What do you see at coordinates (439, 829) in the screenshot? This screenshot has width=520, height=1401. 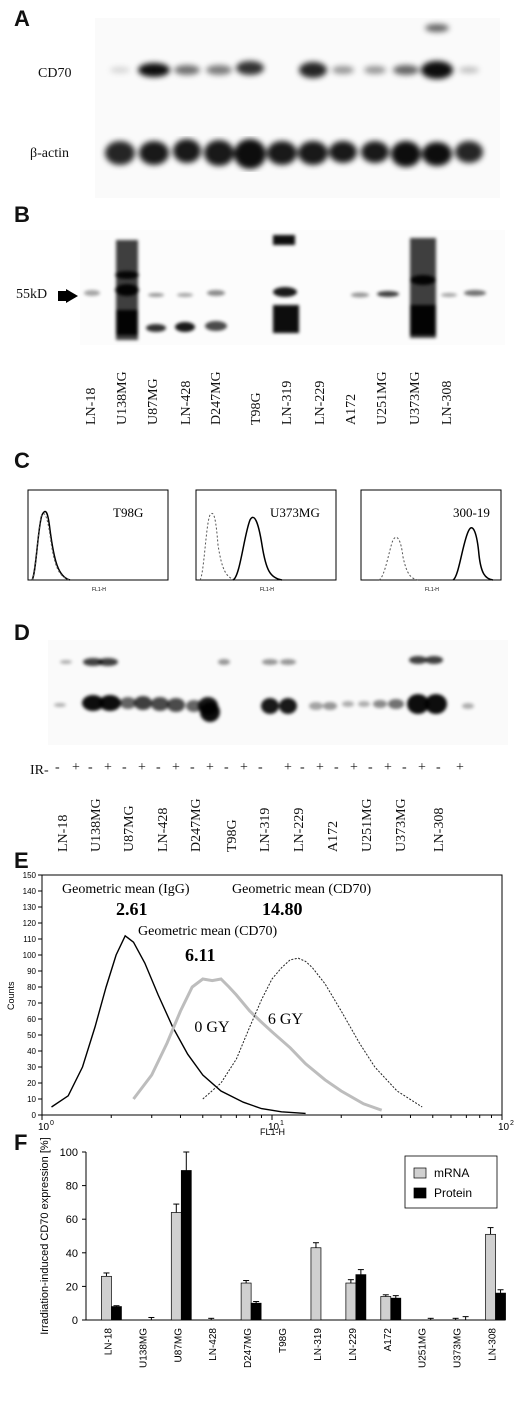 I see `lane-label: LN-308` at bounding box center [439, 829].